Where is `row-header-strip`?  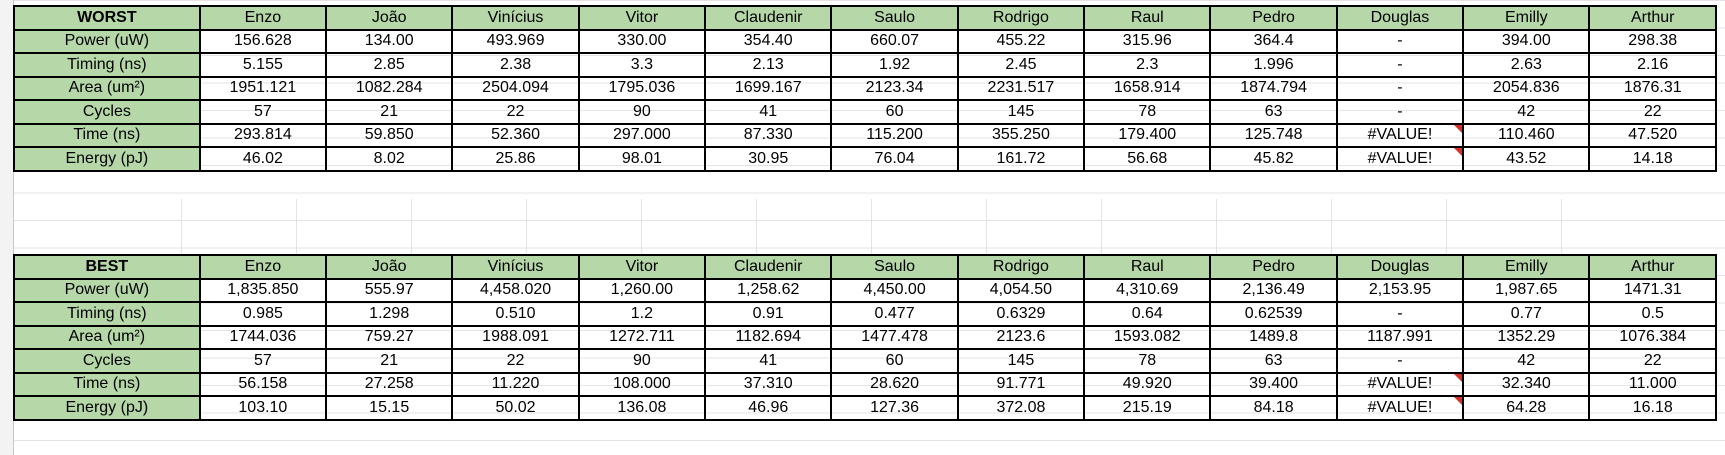 row-header-strip is located at coordinates (7, 227).